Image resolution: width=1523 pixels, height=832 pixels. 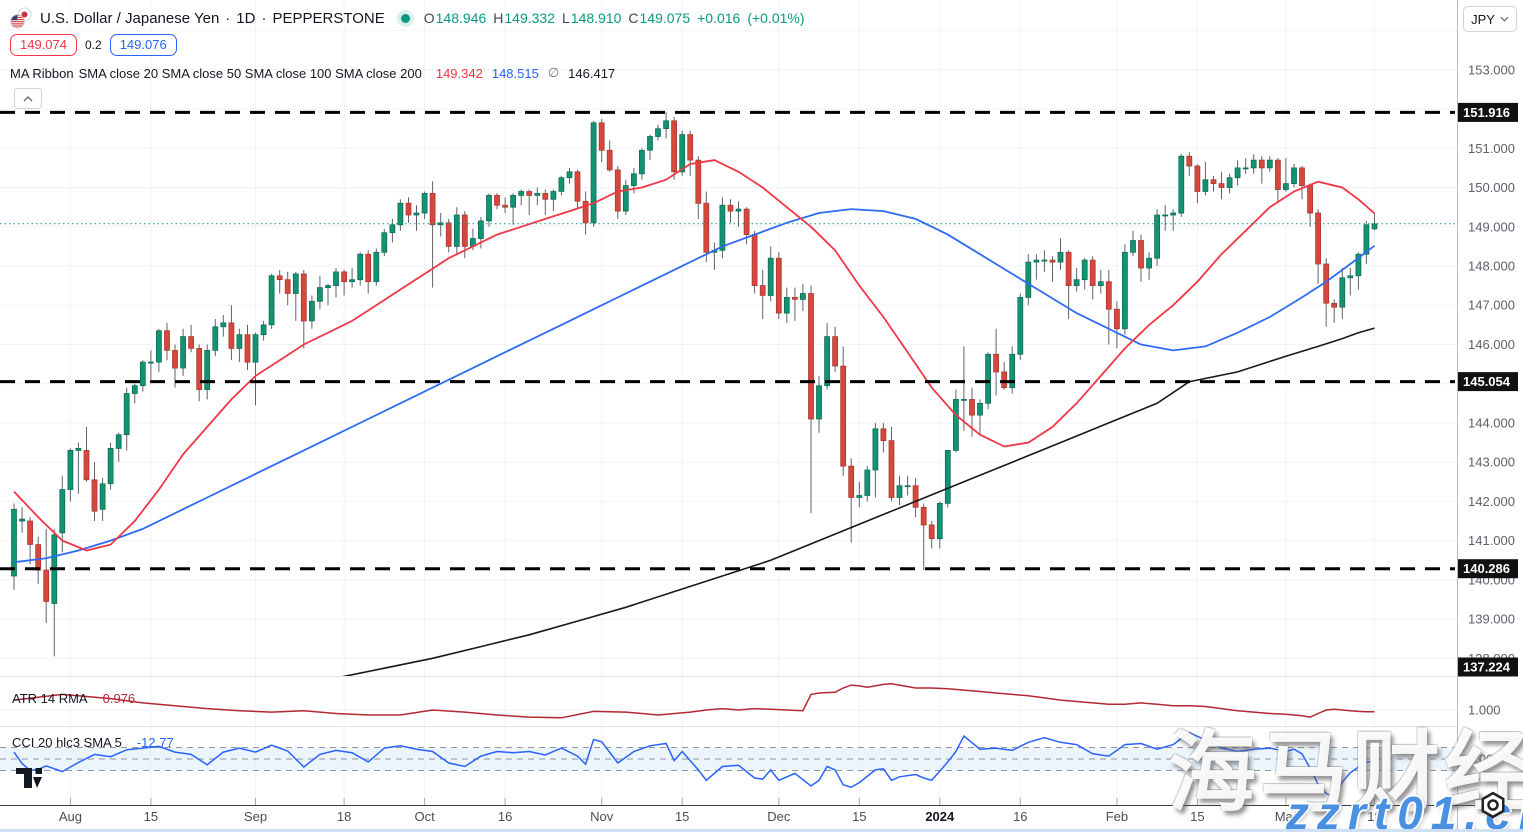 I want to click on svg-text: 151.916, so click(x=1486, y=112).